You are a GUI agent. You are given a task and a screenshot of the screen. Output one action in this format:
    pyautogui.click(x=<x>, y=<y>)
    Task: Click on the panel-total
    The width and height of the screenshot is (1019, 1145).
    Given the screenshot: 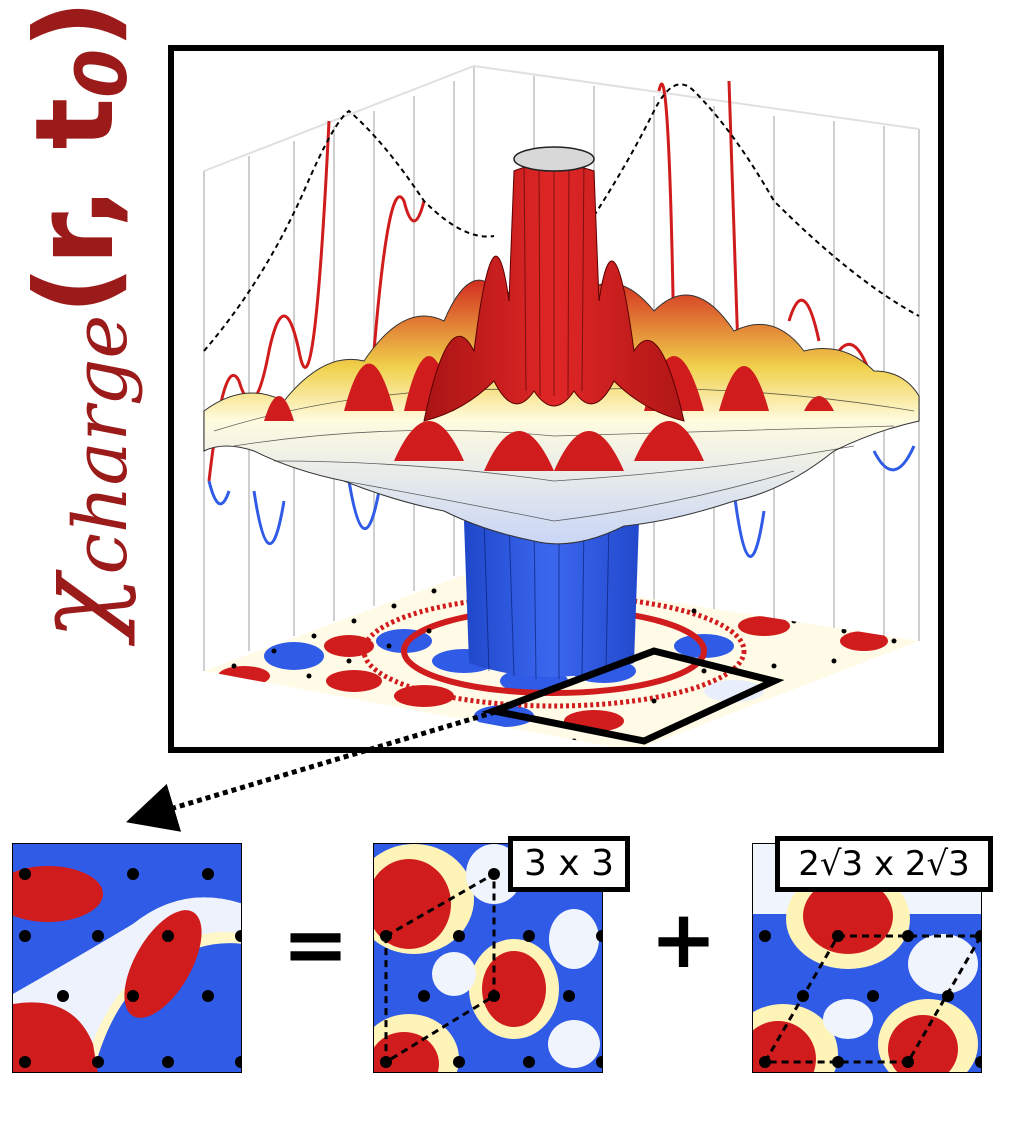 What is the action you would take?
    pyautogui.click(x=127, y=958)
    